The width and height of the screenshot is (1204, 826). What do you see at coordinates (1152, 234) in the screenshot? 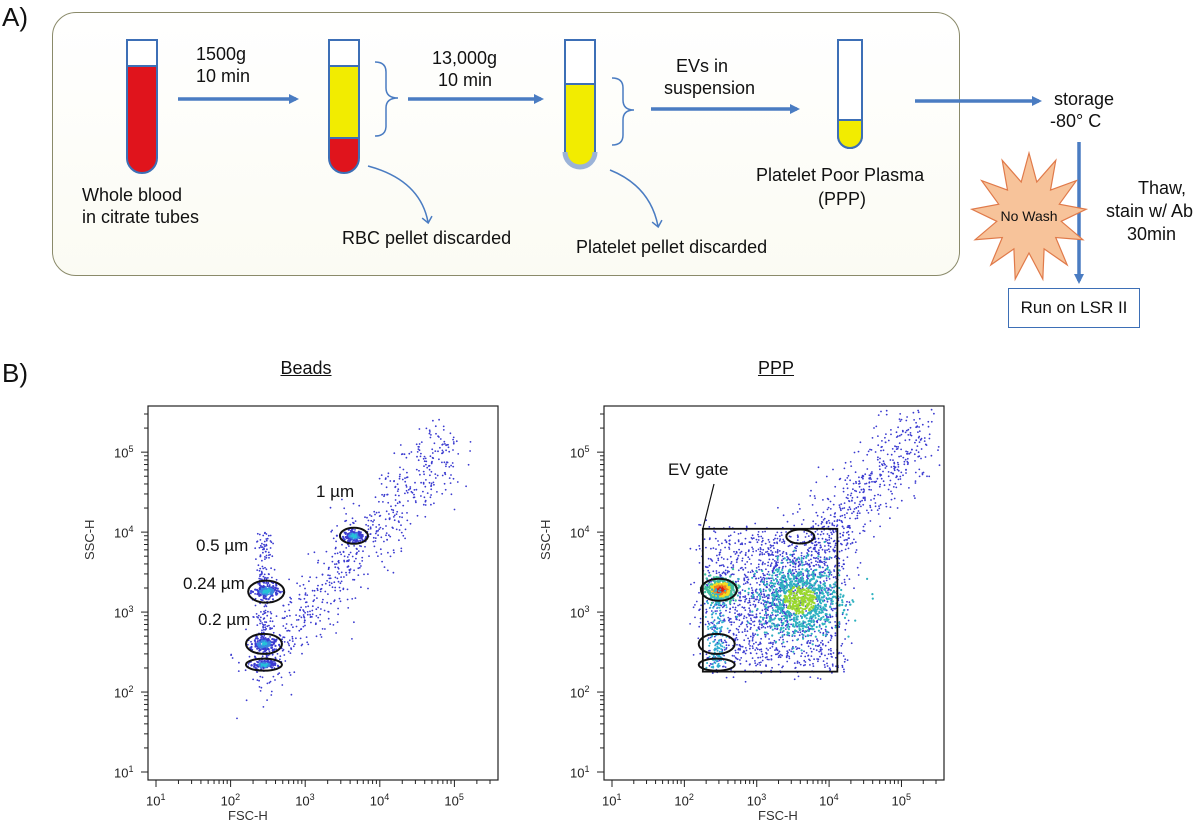
I see `thaw-label-3: 30min` at bounding box center [1152, 234].